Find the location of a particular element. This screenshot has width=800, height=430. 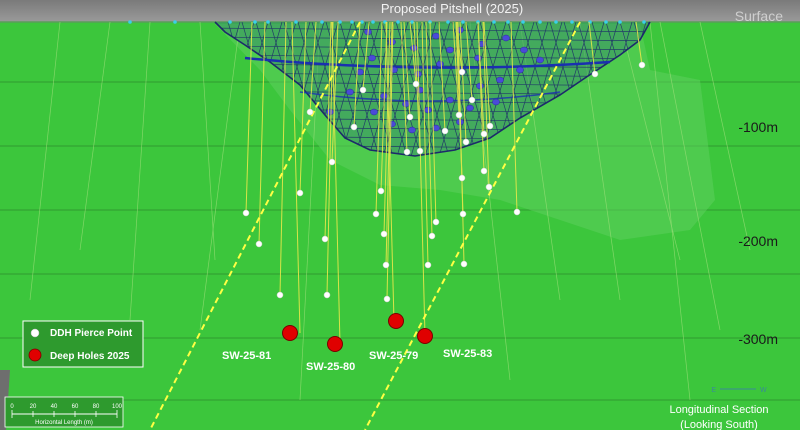

legend-deep-hole-label: Deep Holes 2025 is located at coordinates (90, 356).